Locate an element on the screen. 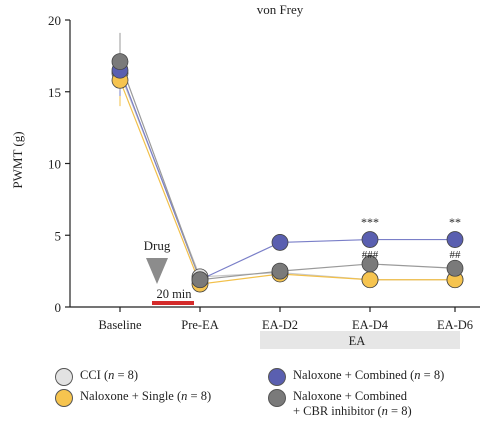  y-axis-label: PWMT (g) is located at coordinates (17, 159).